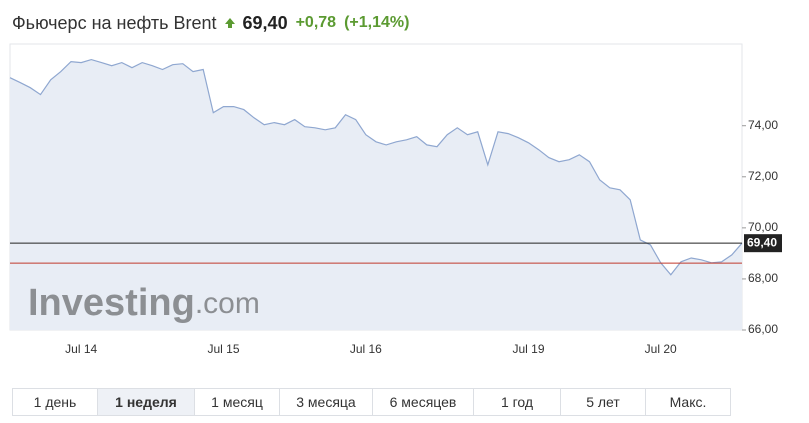 The width and height of the screenshot is (809, 423). I want to click on range-button: 1 день, so click(55, 402).